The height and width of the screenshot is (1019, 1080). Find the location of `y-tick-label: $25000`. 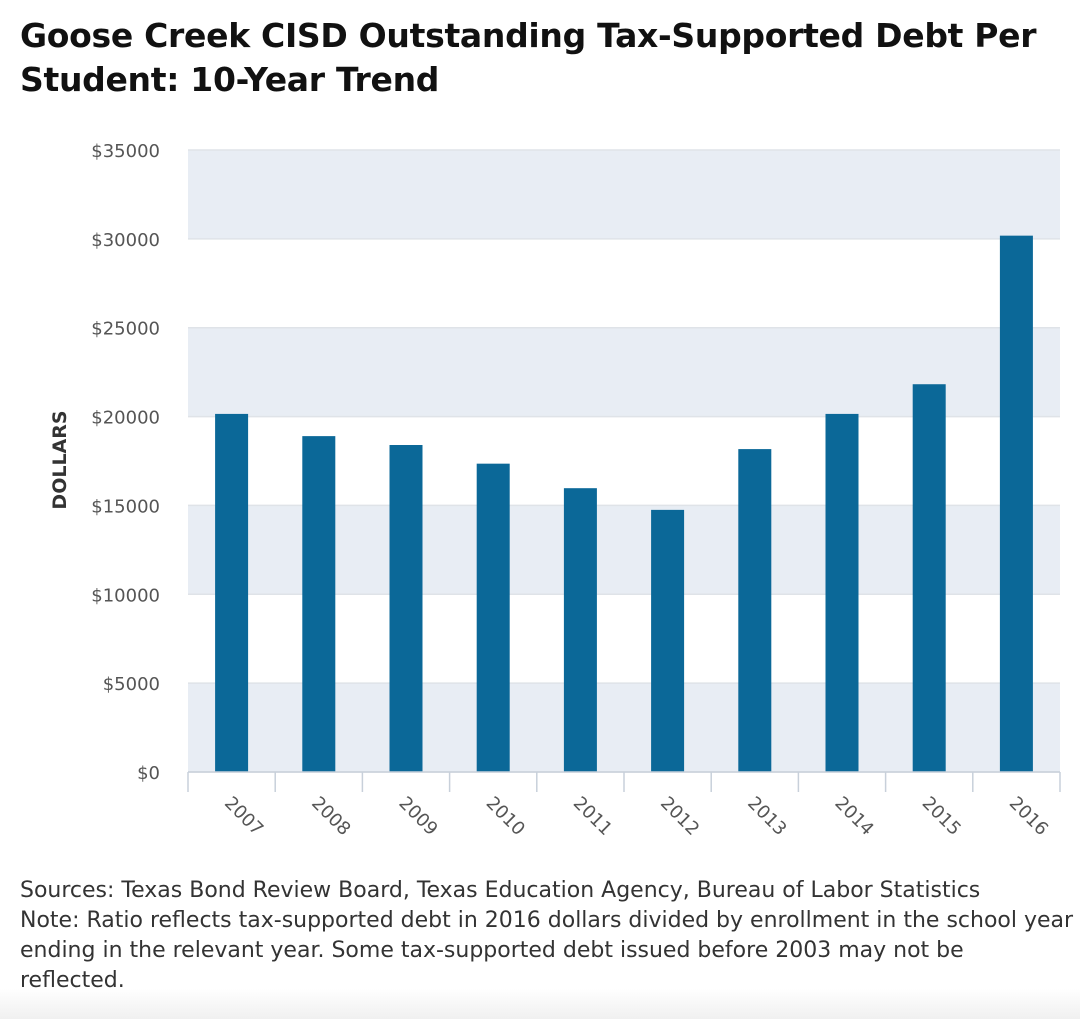

y-tick-label: $25000 is located at coordinates (125, 329).